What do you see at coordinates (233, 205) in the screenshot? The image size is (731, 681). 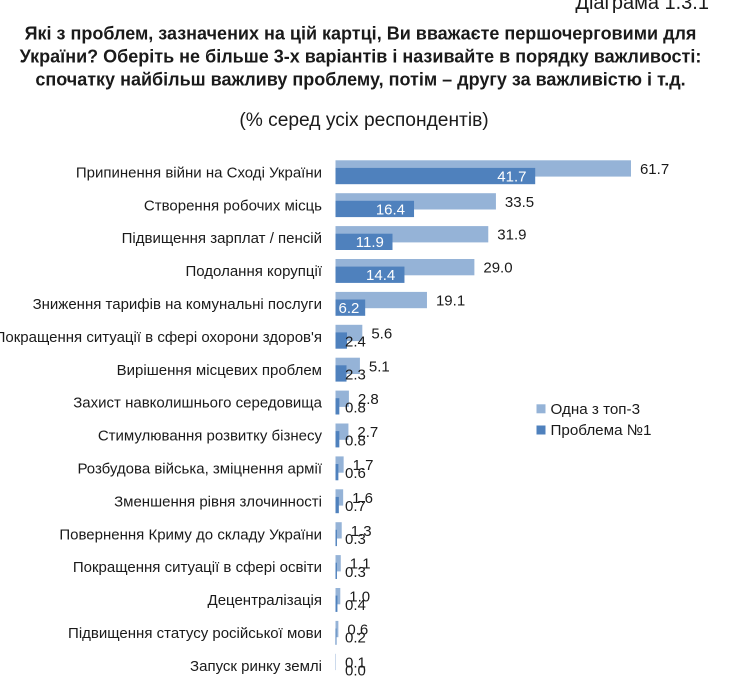 I see `svg-text: Створення робочих місць` at bounding box center [233, 205].